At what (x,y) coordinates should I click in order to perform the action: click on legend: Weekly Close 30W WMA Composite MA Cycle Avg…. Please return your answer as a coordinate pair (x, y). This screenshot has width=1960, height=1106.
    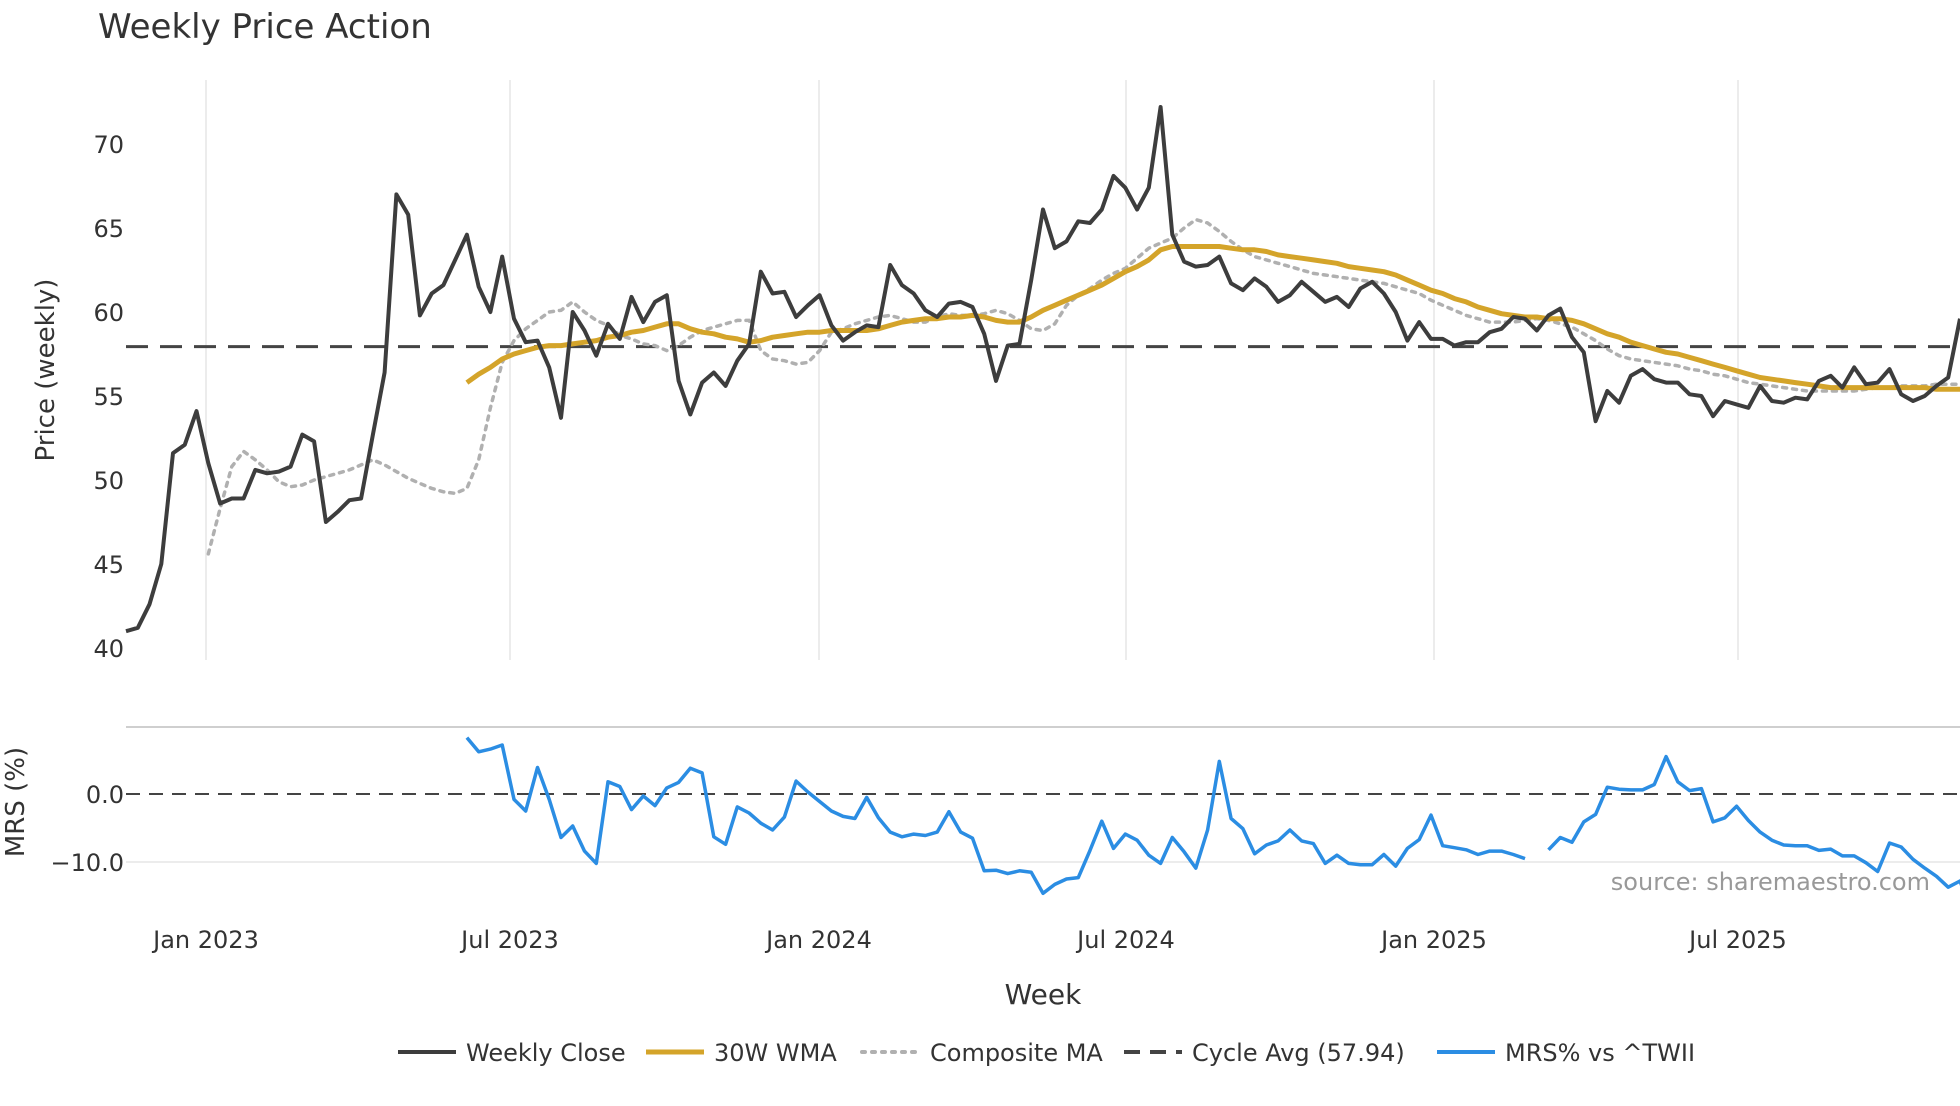
    Looking at the image, I should click on (1046, 1053).